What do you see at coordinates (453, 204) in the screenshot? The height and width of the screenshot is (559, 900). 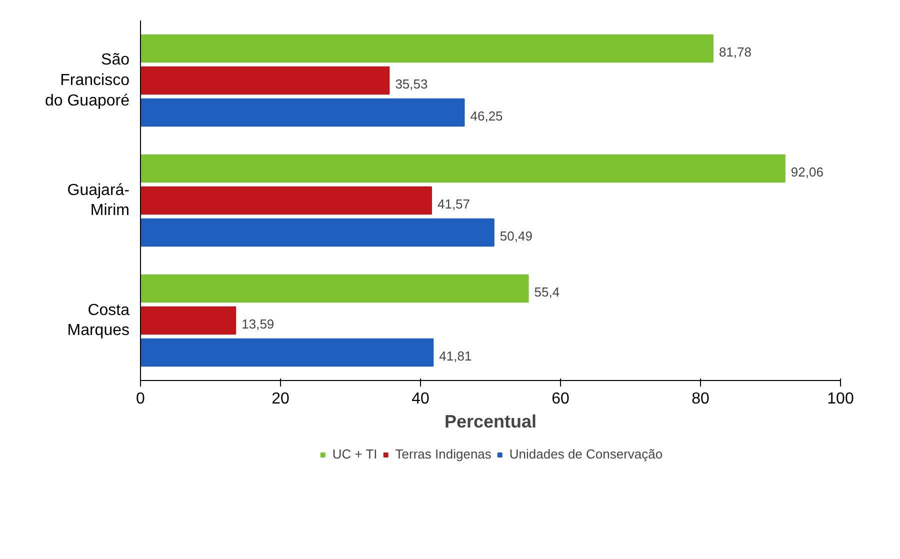 I see `data-label: 41,57` at bounding box center [453, 204].